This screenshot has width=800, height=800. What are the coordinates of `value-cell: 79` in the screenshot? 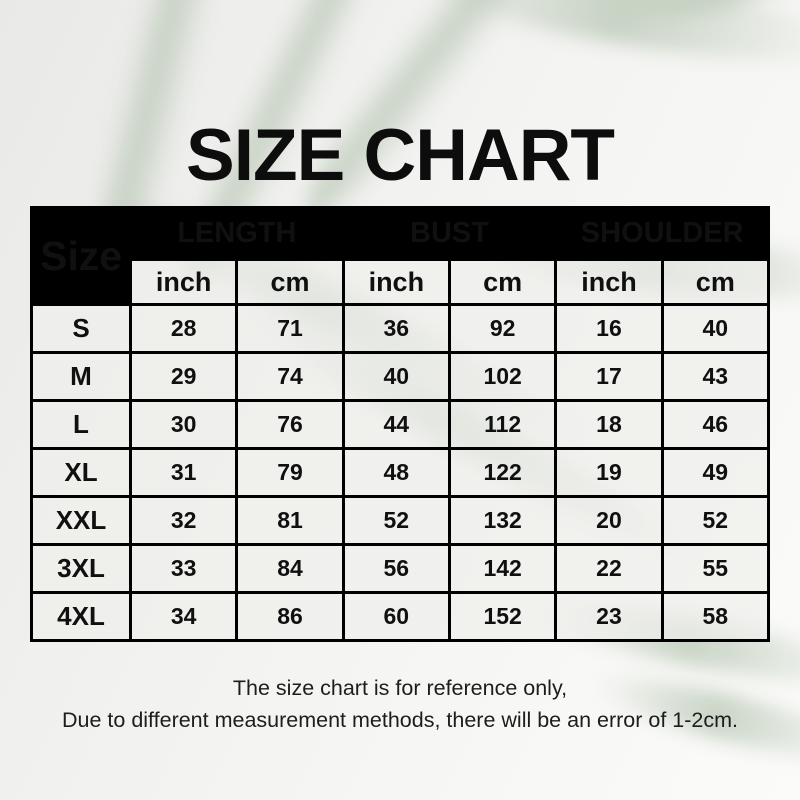 It's located at (290, 472).